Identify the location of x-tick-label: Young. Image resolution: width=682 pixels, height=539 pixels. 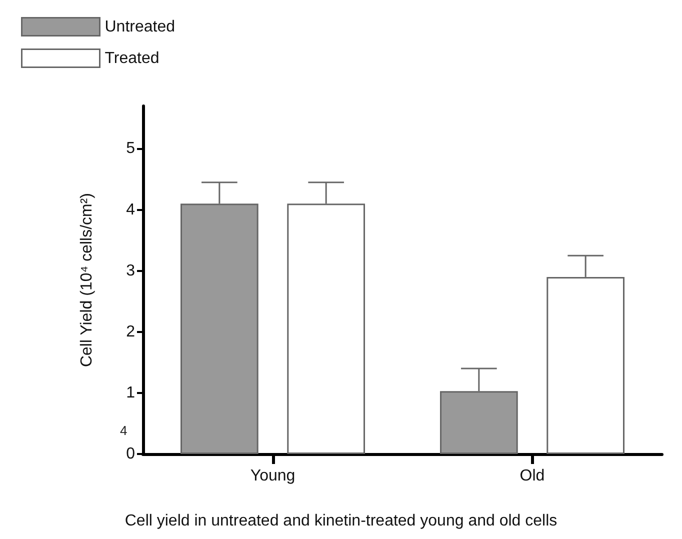
(273, 476).